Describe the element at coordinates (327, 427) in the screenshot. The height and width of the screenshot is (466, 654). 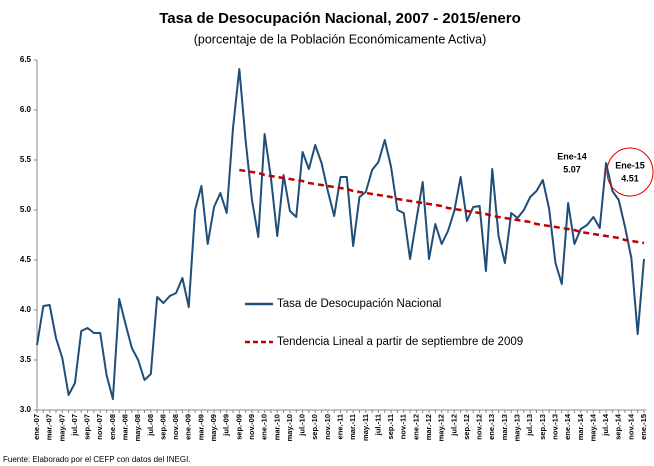
I see `x-tick-label: nov.-10` at that location.